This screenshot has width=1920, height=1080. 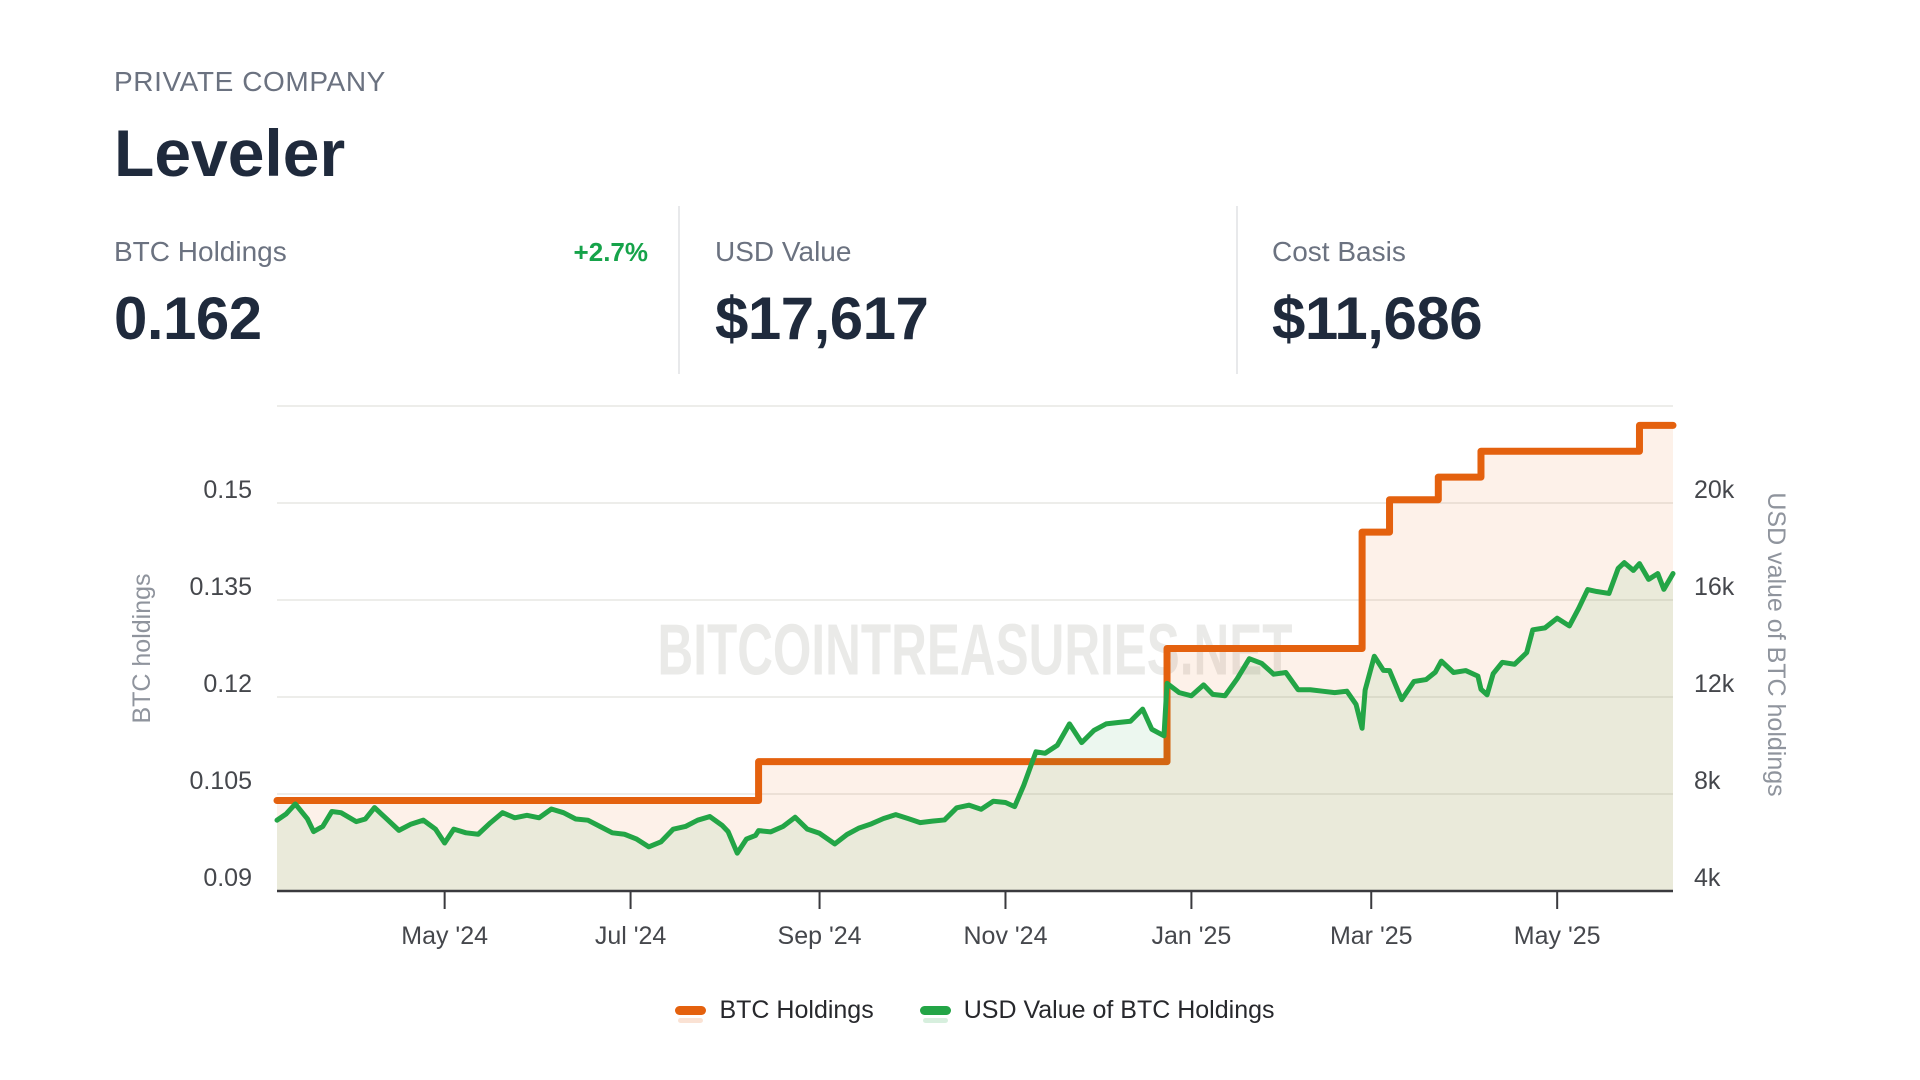 I want to click on page-title: Leveler, so click(x=230, y=153).